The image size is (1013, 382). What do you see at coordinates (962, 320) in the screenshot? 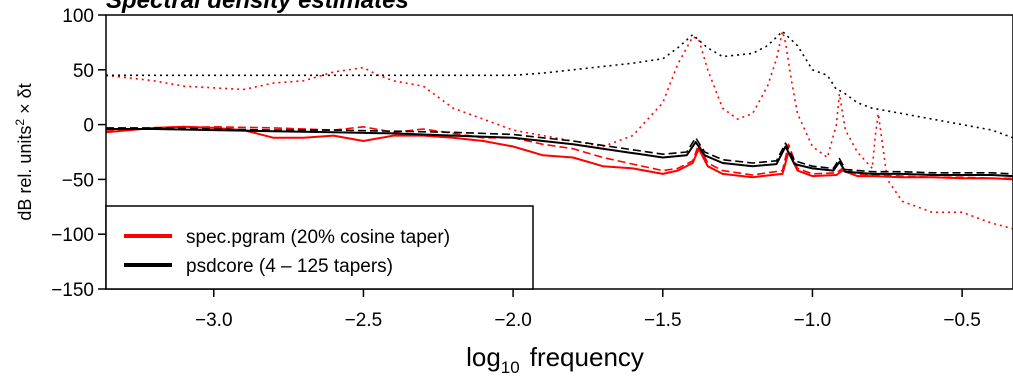
I see `x-tick-label: −0.5` at bounding box center [962, 320].